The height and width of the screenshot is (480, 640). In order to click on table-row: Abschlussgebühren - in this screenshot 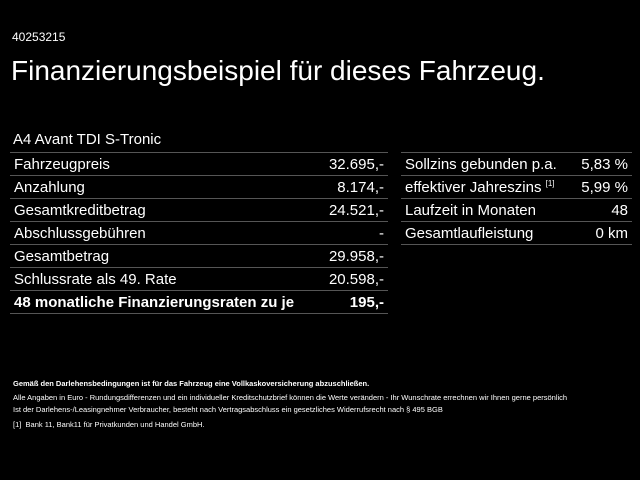, I will do `click(199, 233)`.